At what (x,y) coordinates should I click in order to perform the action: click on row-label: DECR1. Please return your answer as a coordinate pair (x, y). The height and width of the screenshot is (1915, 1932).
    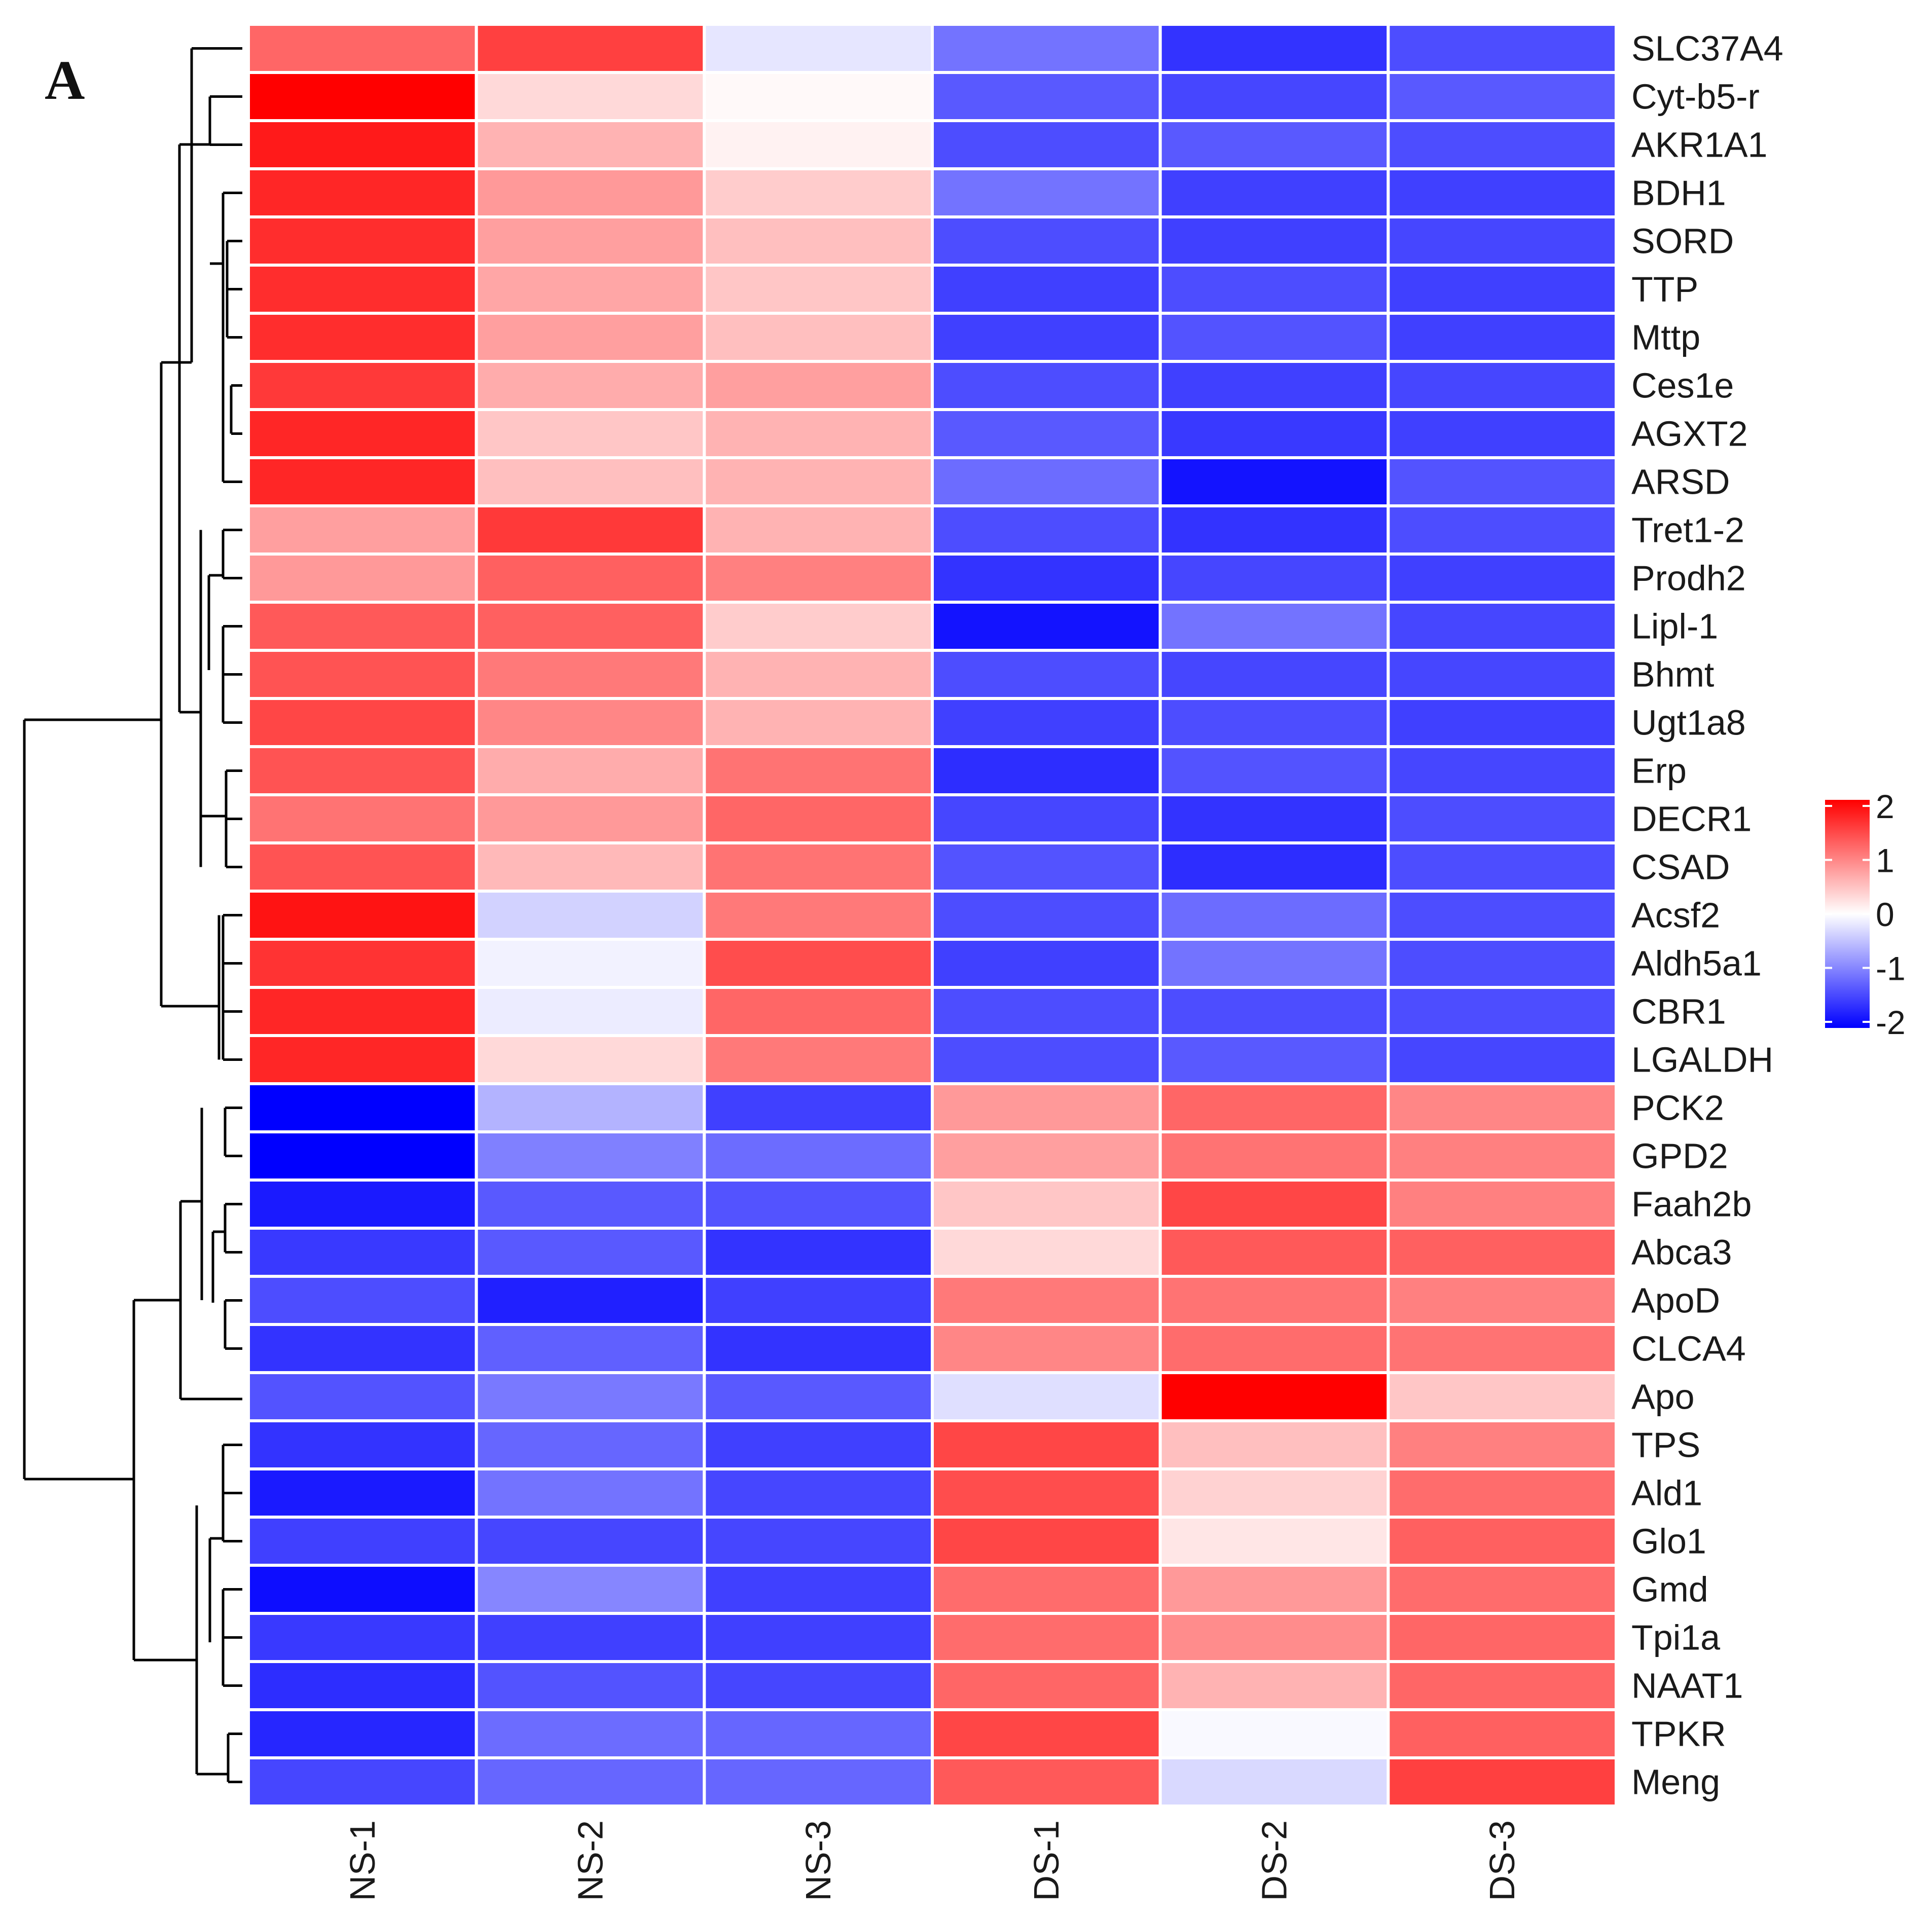
    Looking at the image, I should click on (1692, 819).